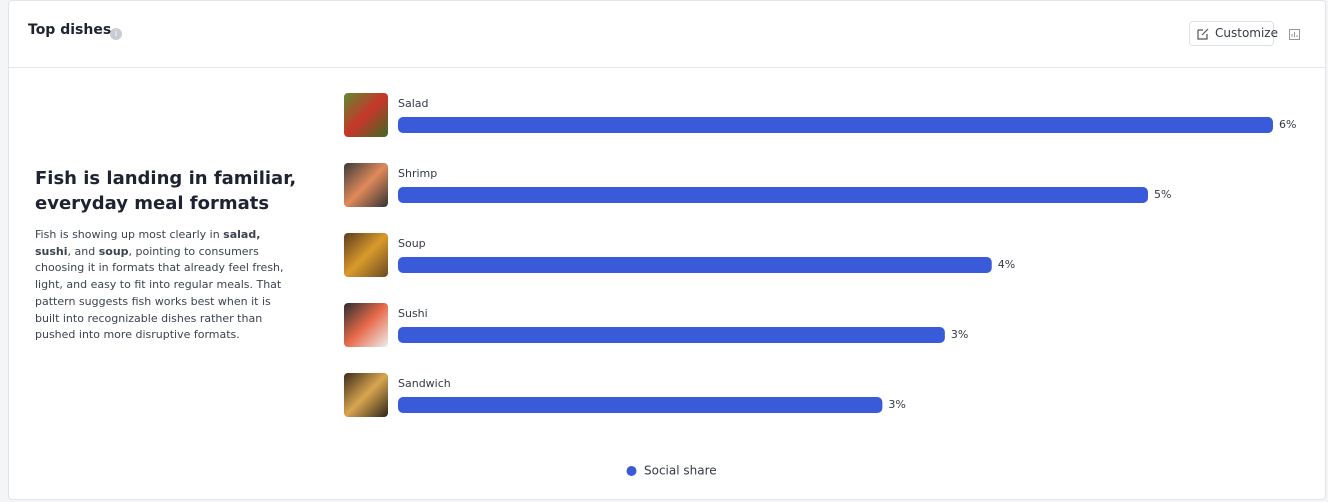 Image resolution: width=1328 pixels, height=502 pixels. I want to click on category-label: Sushi, so click(413, 313).